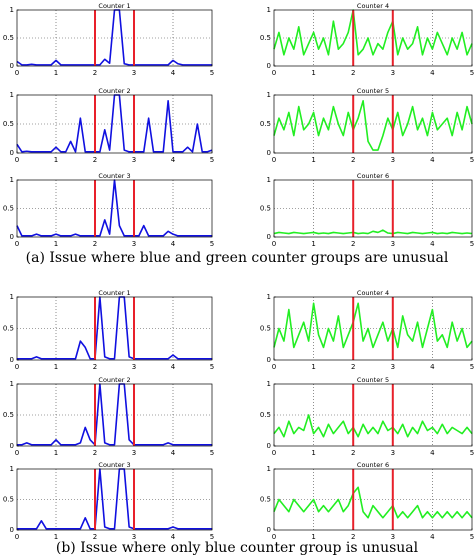 The height and width of the screenshot is (558, 474). I want to click on chart-title: Counter 2, so click(114, 91).